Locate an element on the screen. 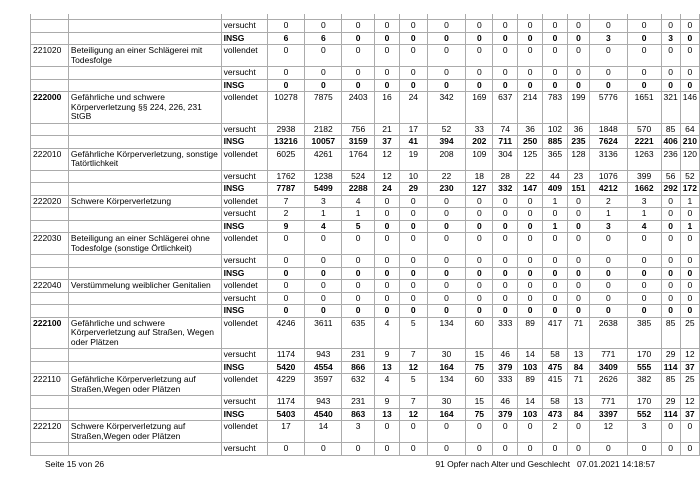 This screenshot has height=495, width=700. value-cell: 570 is located at coordinates (644, 129).